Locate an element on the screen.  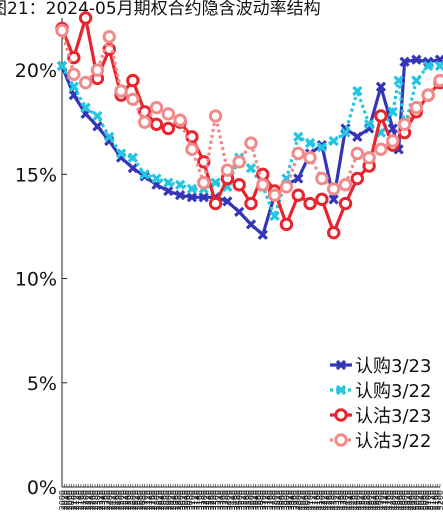
x-tick-label: 2700 is located at coordinates (145, 500).